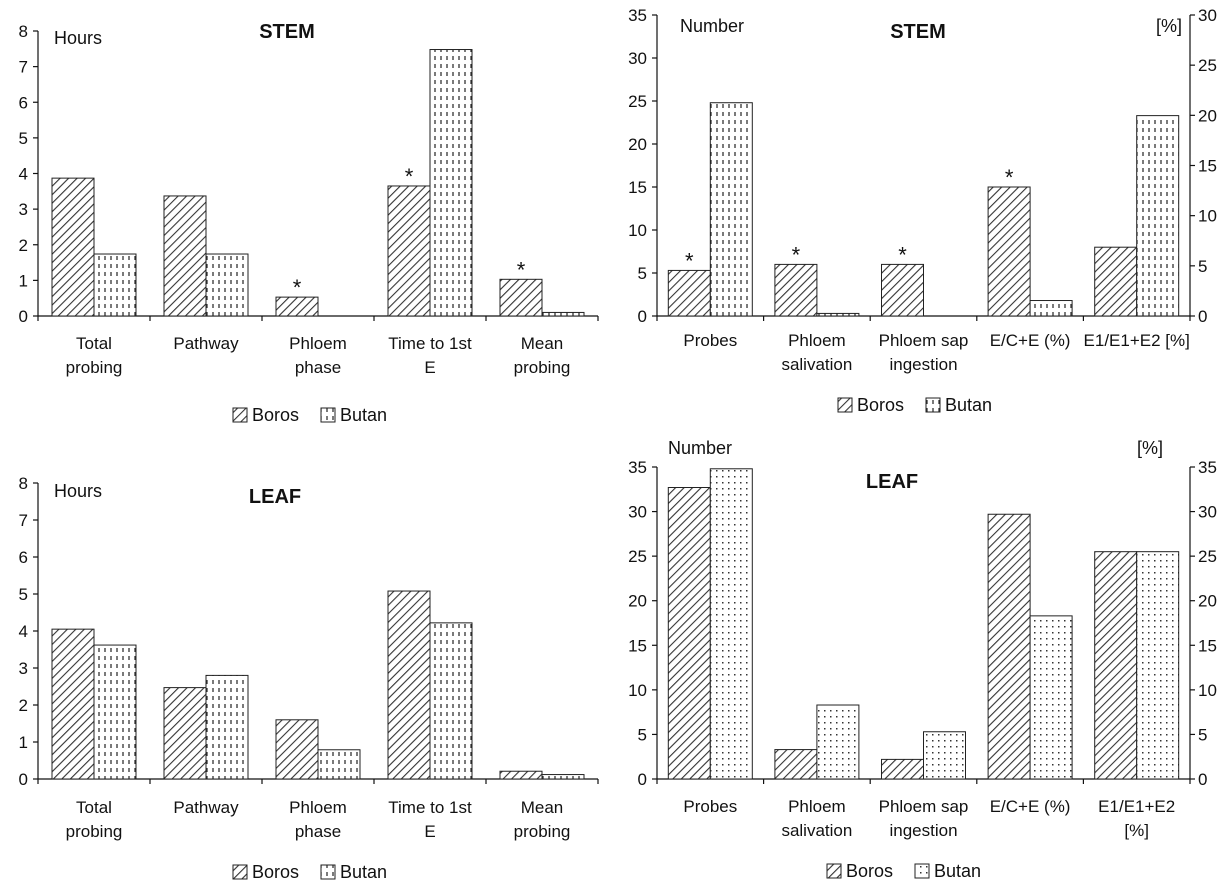 This screenshot has height=885, width=1224. Describe the element at coordinates (637, 645) in the screenshot. I see `y-tick-label: 15` at that location.